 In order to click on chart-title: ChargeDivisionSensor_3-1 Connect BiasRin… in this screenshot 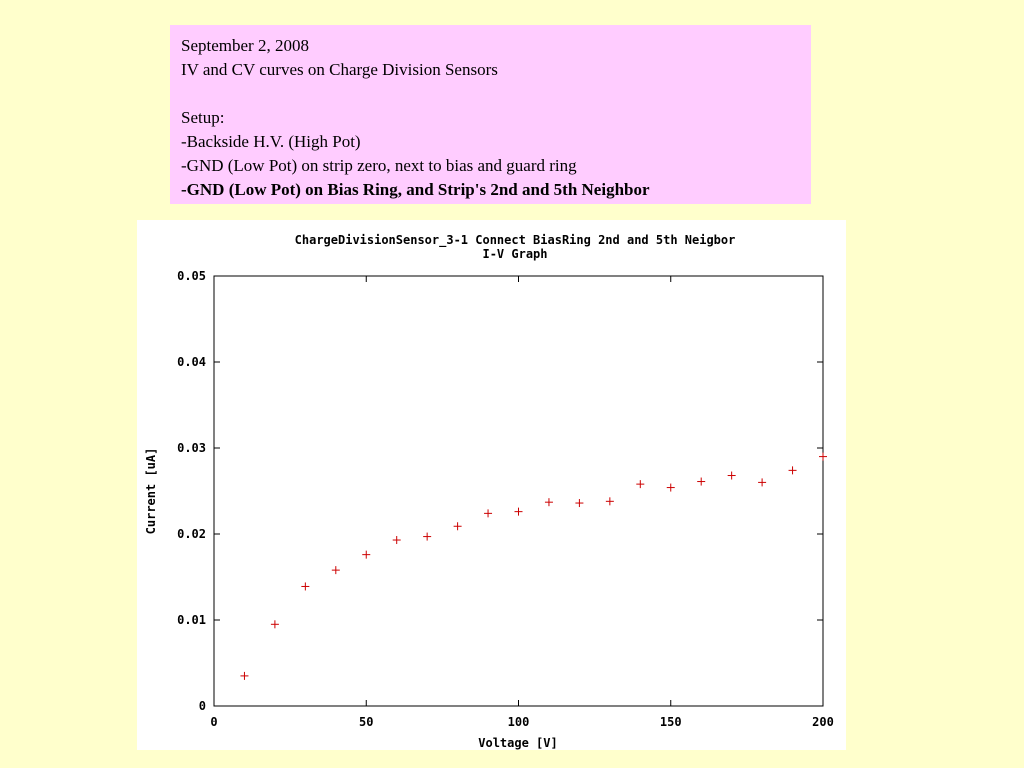, I will do `click(515, 240)`.